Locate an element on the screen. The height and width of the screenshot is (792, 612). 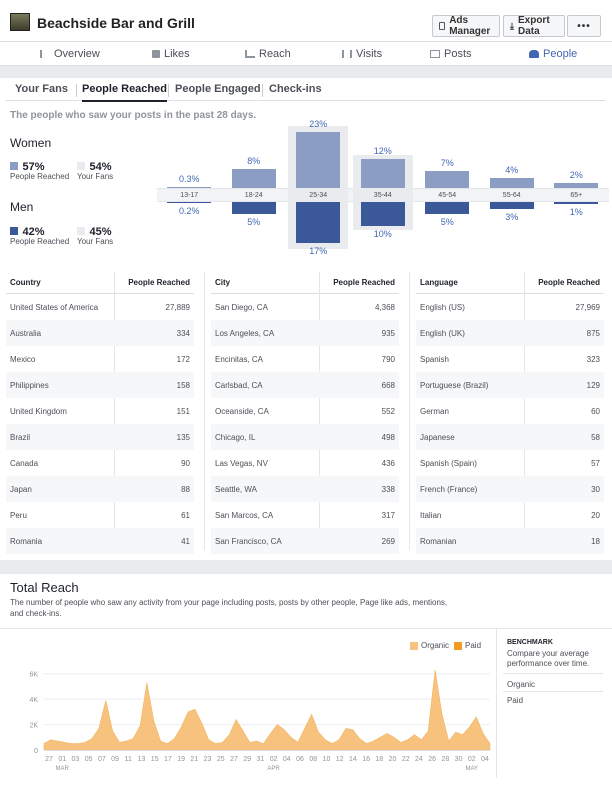
organic-area is located at coordinates (267, 710).